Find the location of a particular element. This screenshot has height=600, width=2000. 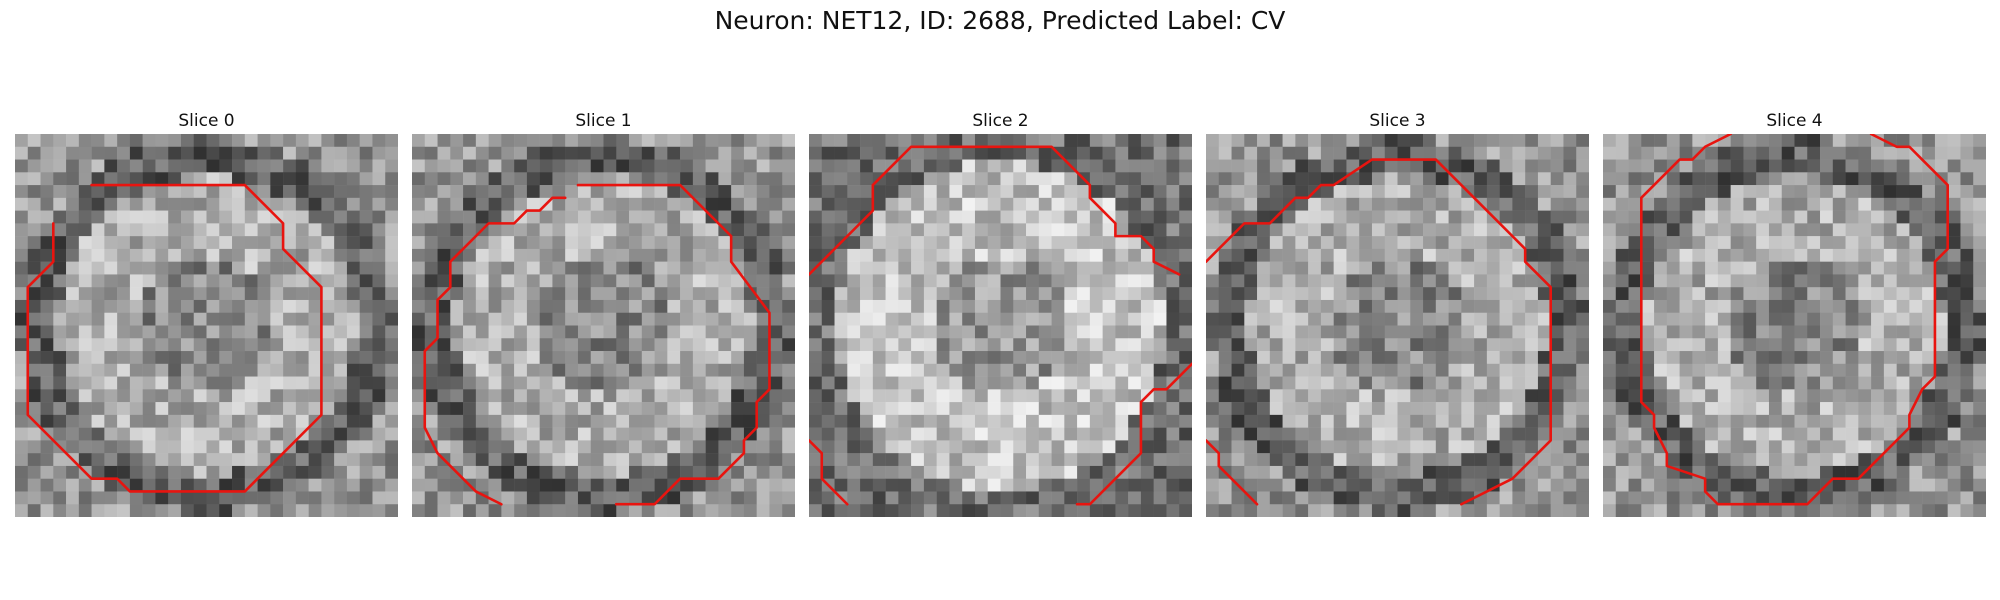

slice-title: Slice 4 is located at coordinates (1794, 121).